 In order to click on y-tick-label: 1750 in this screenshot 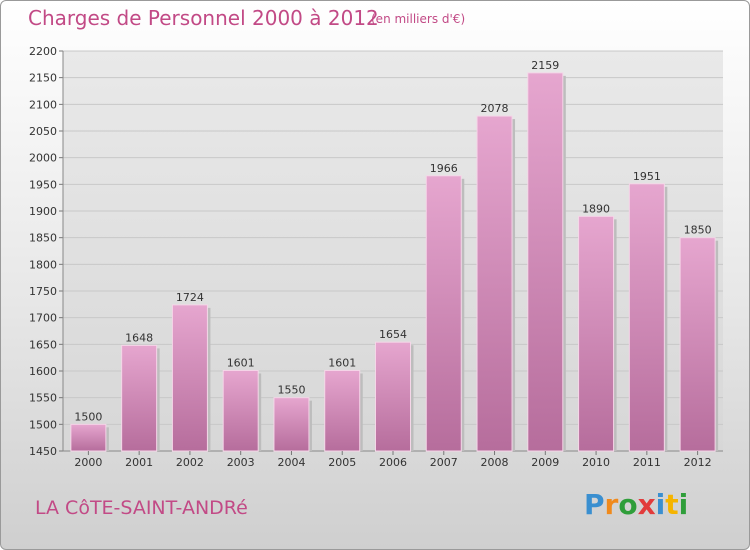, I will do `click(43, 291)`.